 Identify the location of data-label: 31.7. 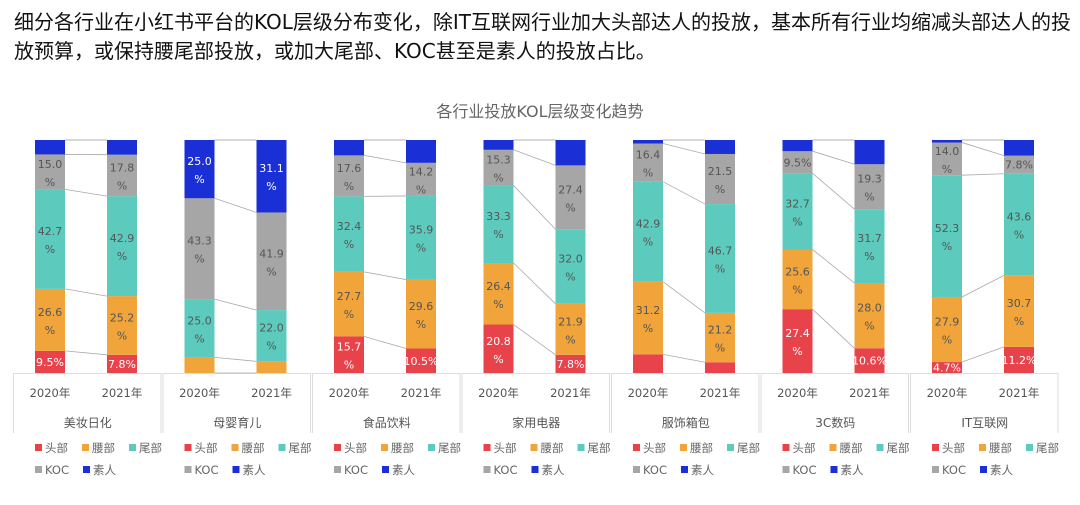
(869, 238).